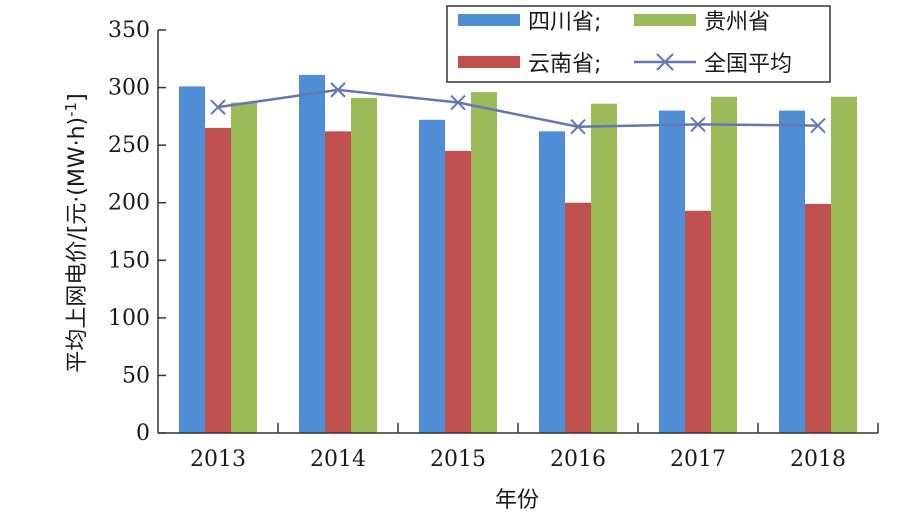  Describe the element at coordinates (844, 264) in the screenshot. I see `bar-guizhou-2018` at that location.